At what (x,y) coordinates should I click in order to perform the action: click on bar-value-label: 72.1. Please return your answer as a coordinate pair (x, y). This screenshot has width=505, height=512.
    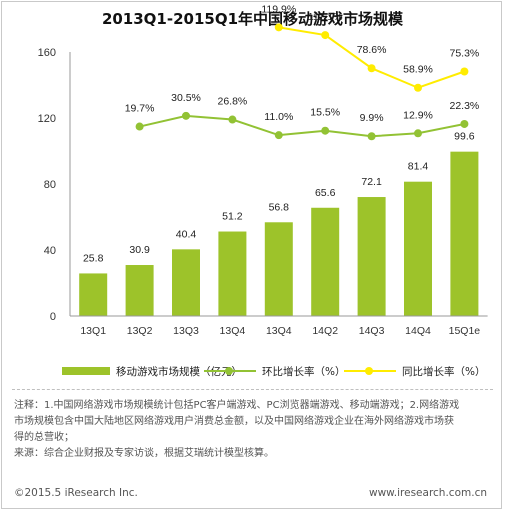
    Looking at the image, I should click on (371, 182).